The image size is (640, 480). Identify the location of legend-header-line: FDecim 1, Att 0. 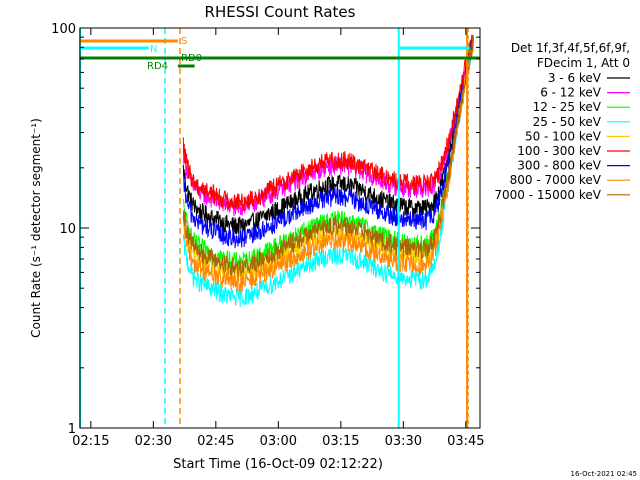
(583, 63).